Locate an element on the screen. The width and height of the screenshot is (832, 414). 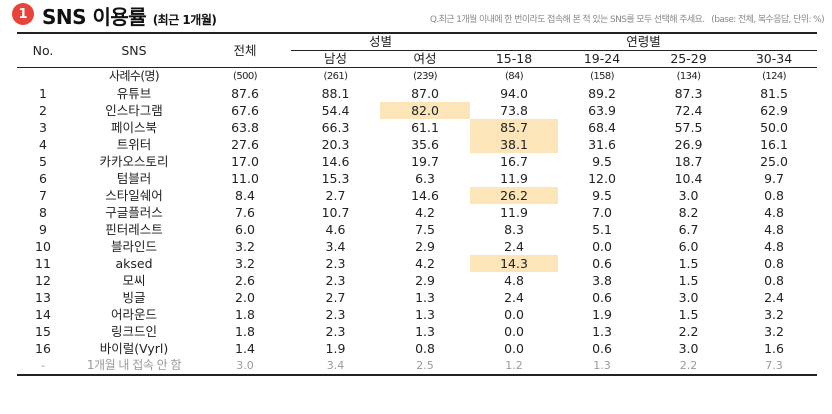
value-cell: 68.4 is located at coordinates (602, 127).